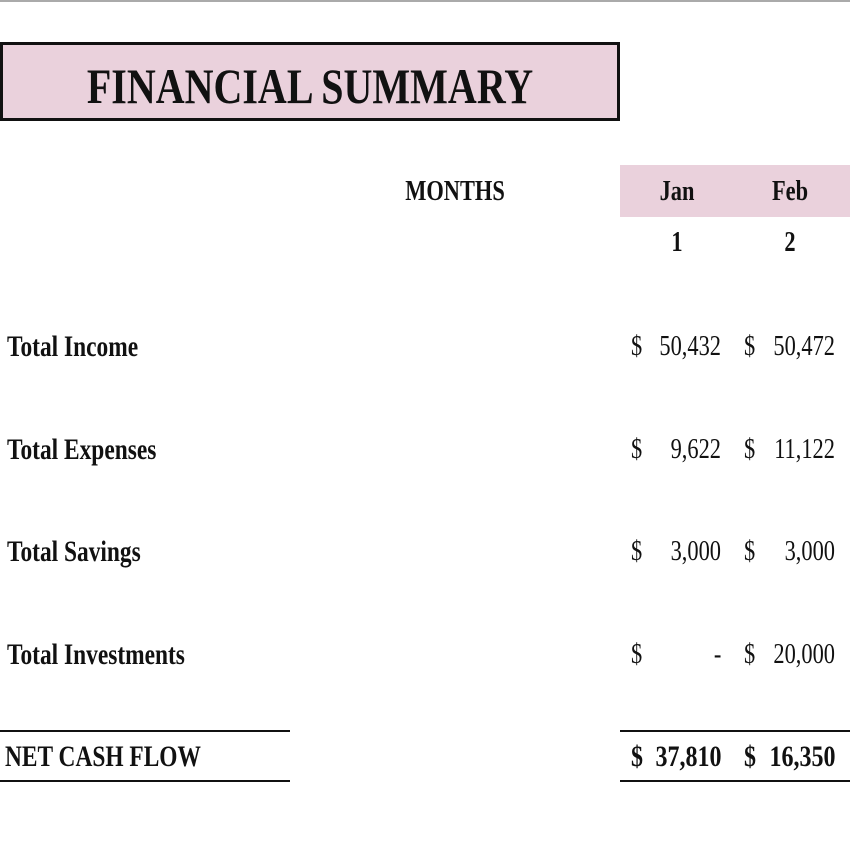 The image size is (850, 850). What do you see at coordinates (677, 242) in the screenshot?
I see `month-number: 1` at bounding box center [677, 242].